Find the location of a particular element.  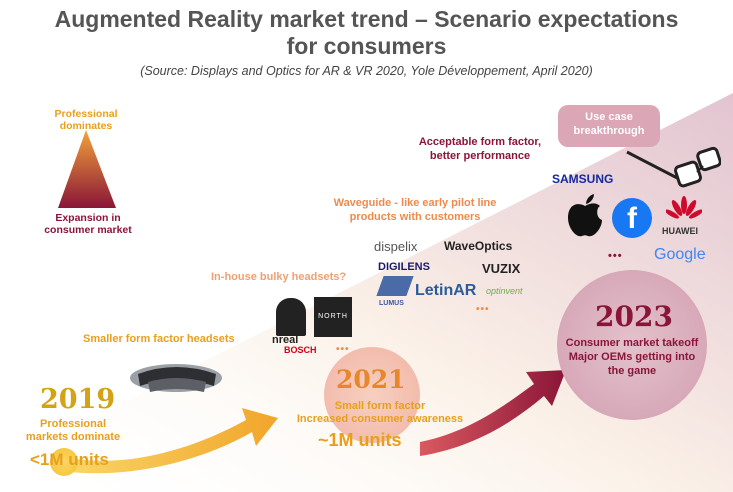

milestone-2023-line-2: Major OEMs getting into is located at coordinates (632, 357).